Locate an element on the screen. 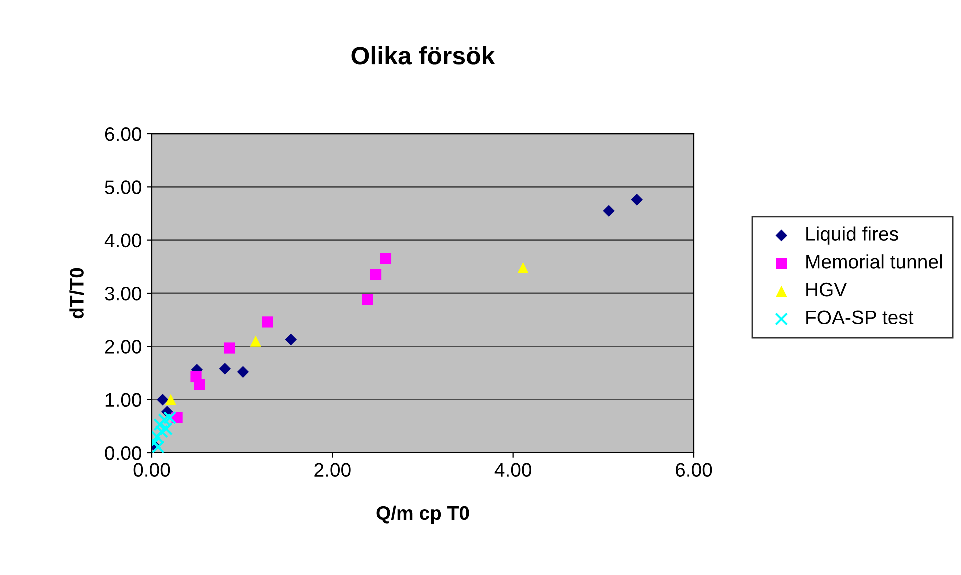 The height and width of the screenshot is (575, 961). legend-label: FOA-SP test is located at coordinates (860, 317).